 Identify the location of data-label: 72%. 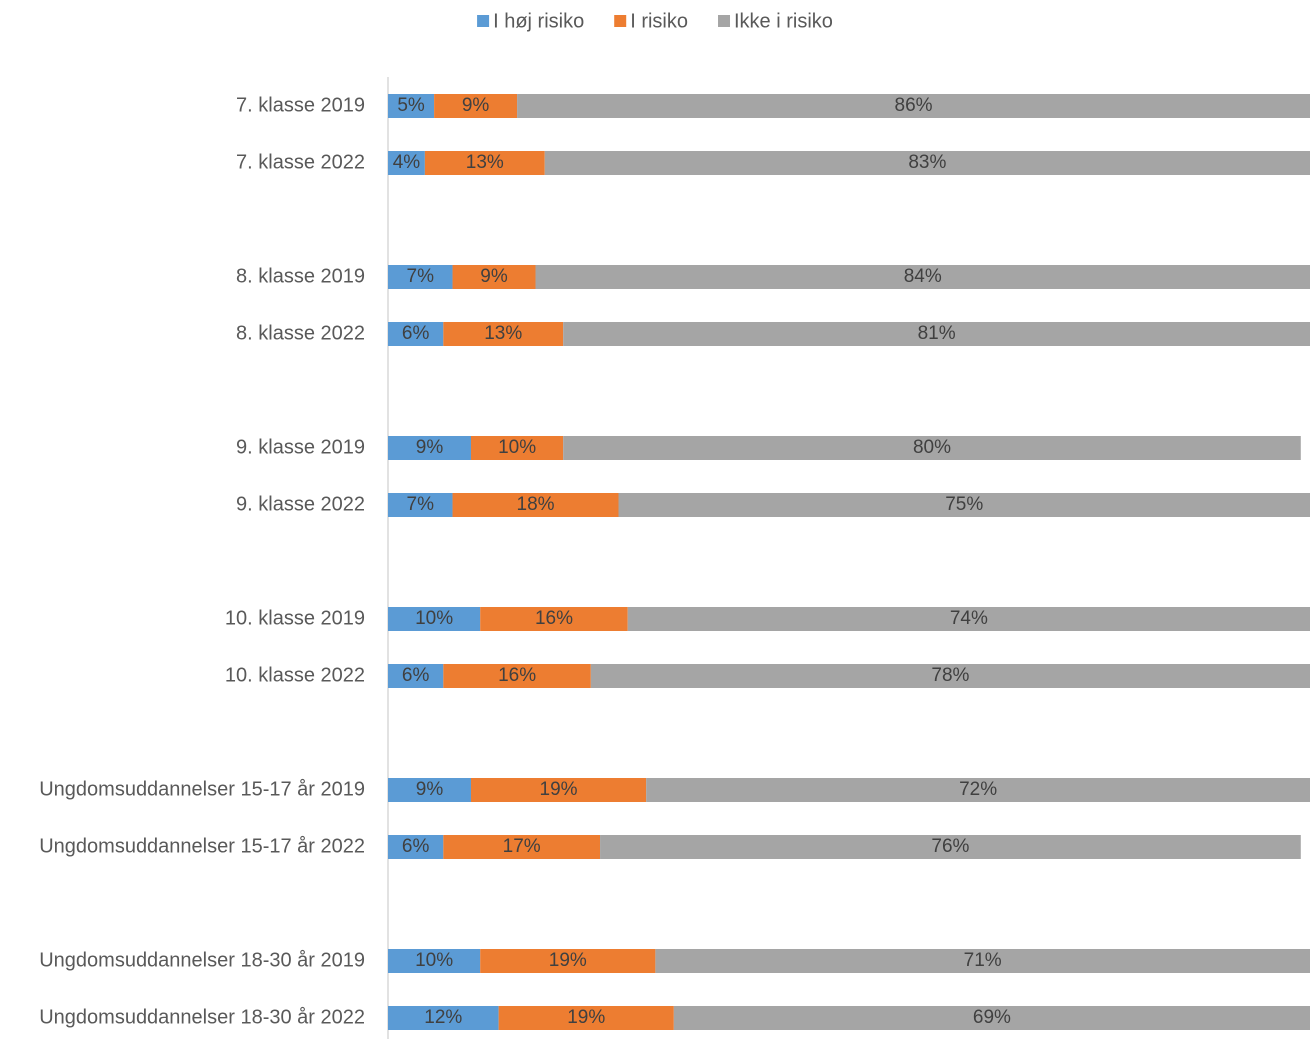
(978, 789).